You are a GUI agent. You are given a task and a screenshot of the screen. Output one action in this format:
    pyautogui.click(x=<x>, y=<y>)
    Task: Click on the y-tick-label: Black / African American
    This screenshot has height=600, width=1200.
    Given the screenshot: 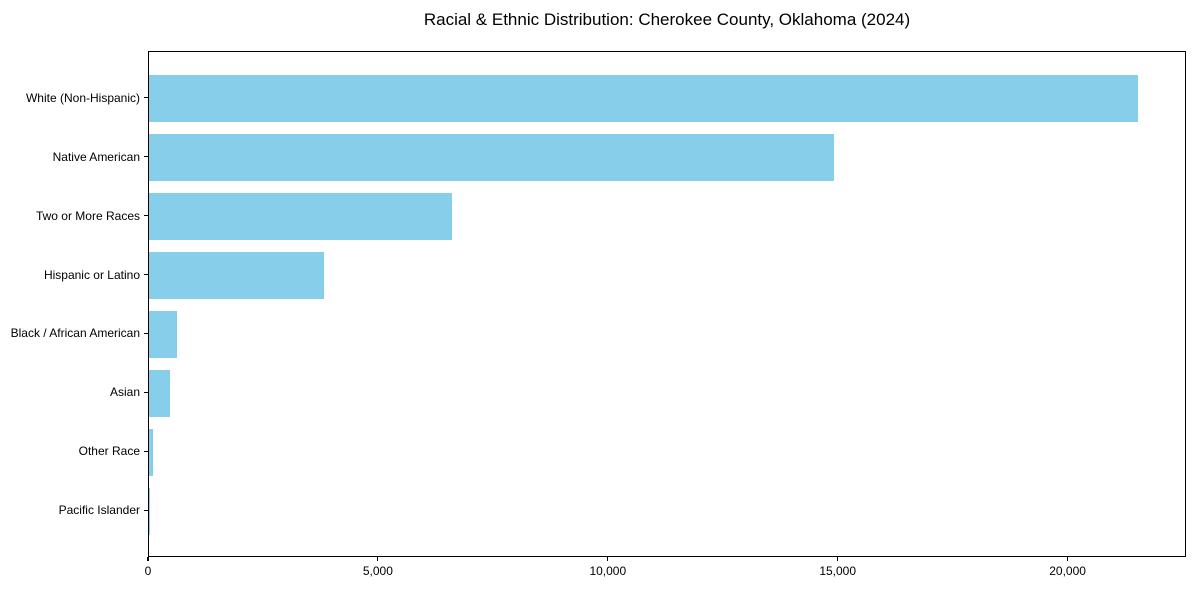 What is the action you would take?
    pyautogui.click(x=75, y=333)
    